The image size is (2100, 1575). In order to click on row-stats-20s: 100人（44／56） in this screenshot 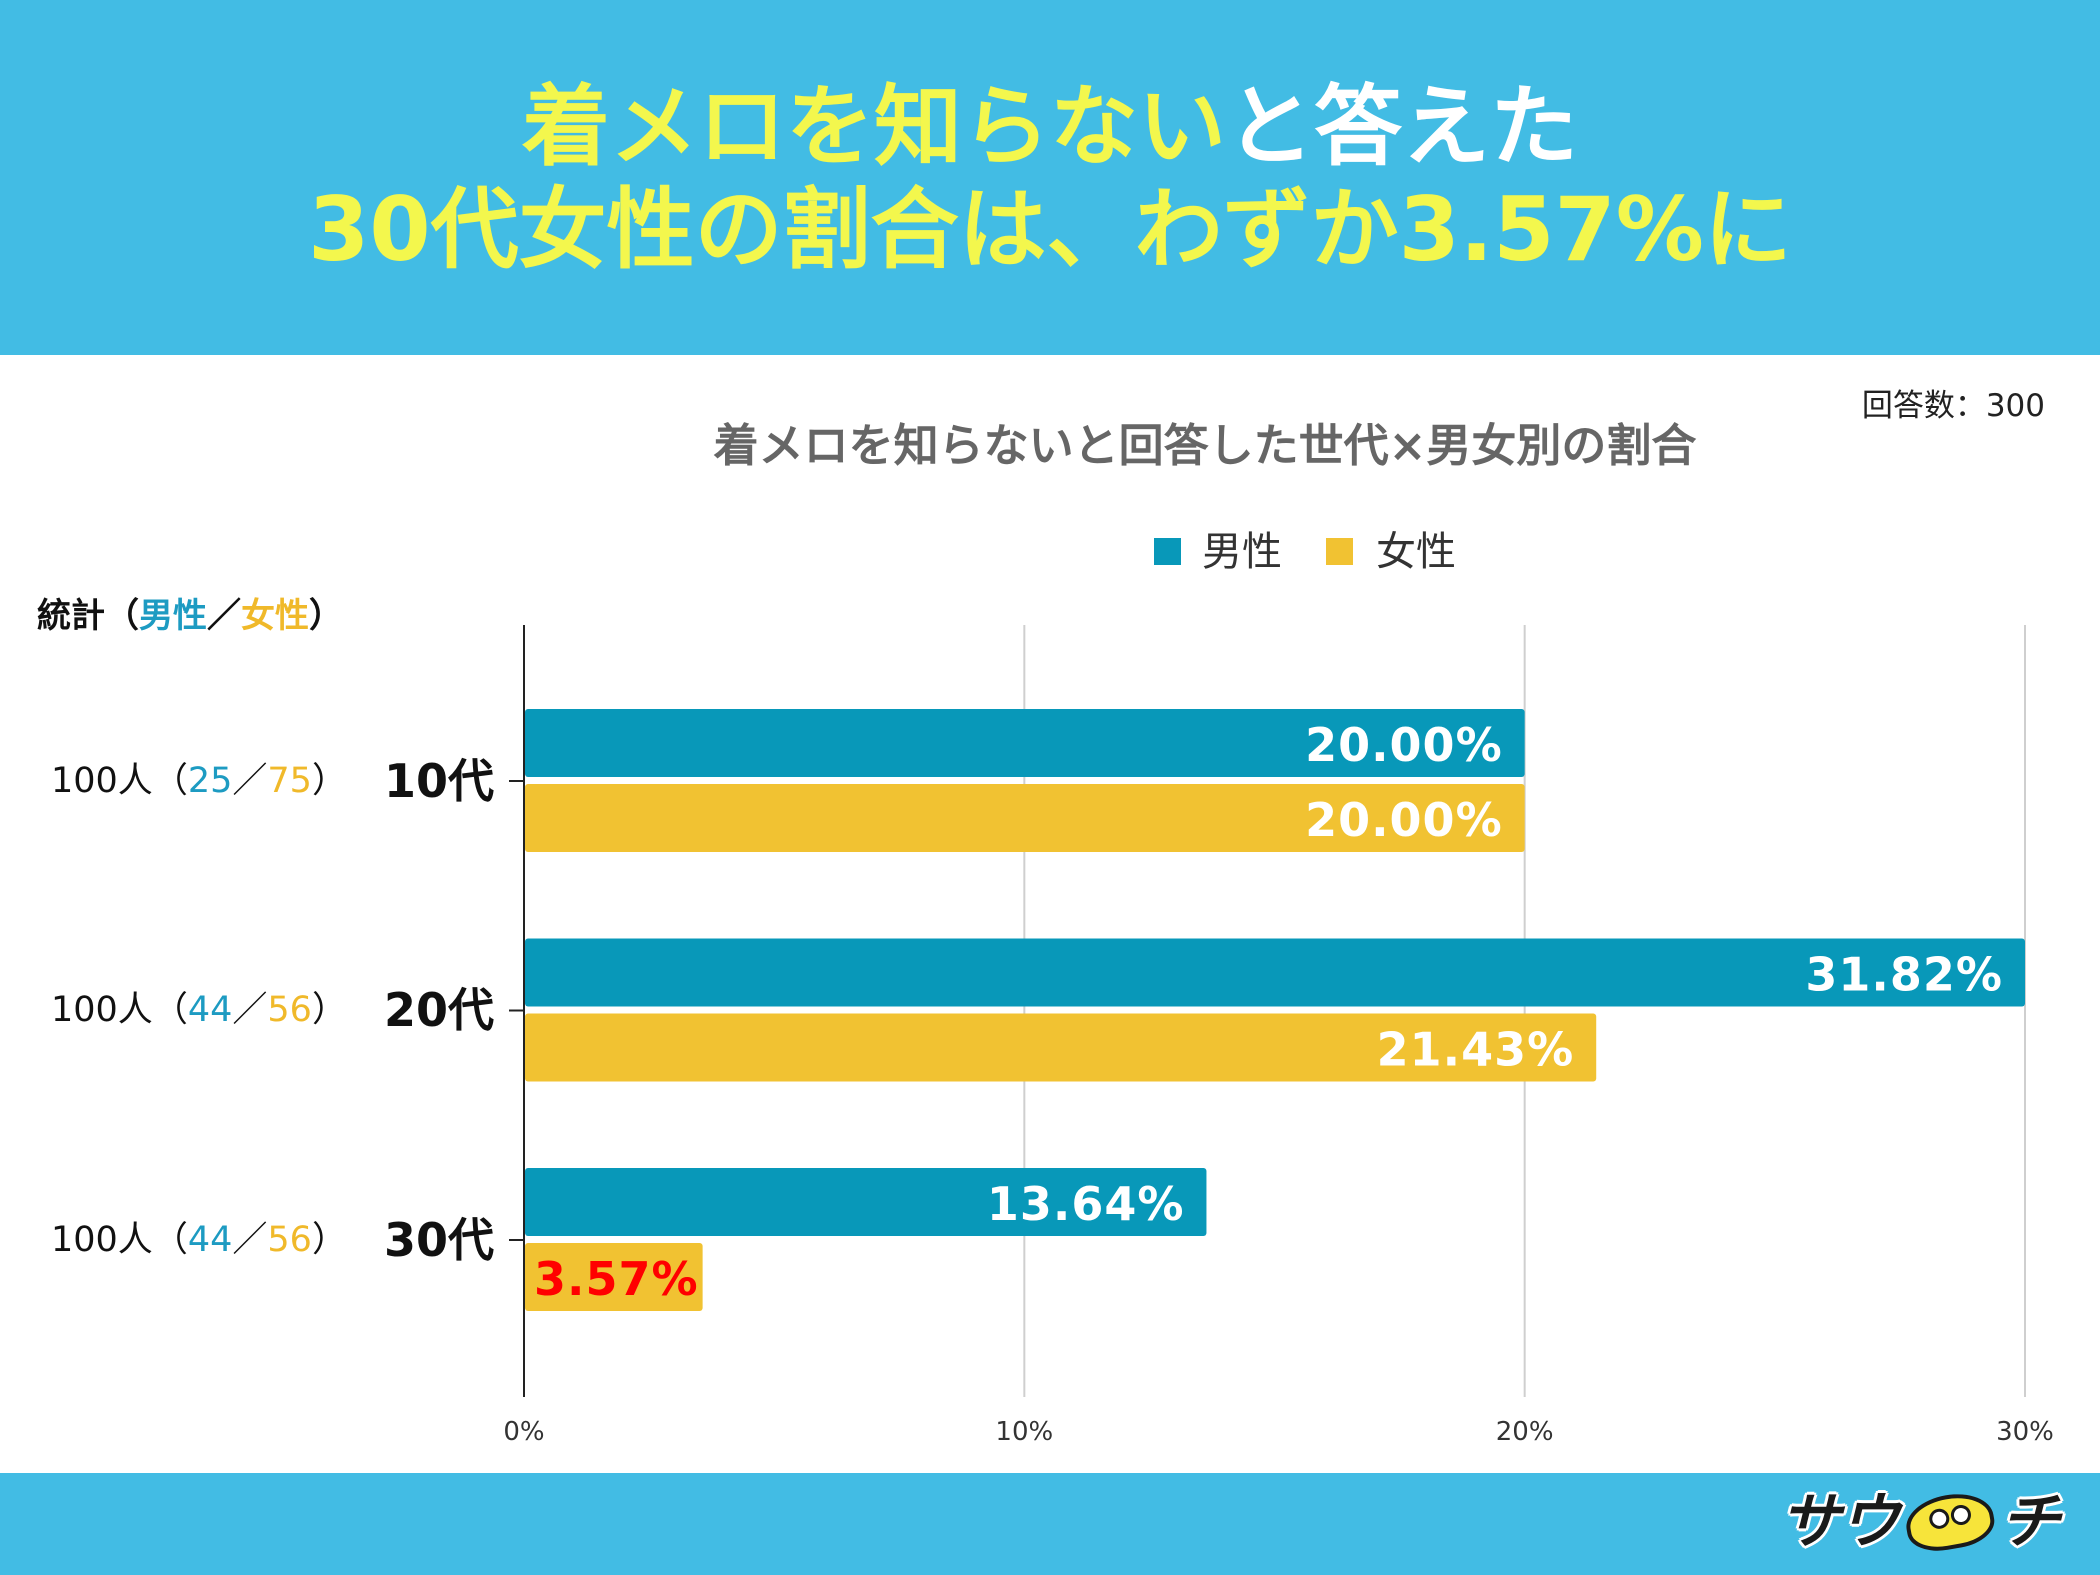, I will do `click(199, 1010)`.